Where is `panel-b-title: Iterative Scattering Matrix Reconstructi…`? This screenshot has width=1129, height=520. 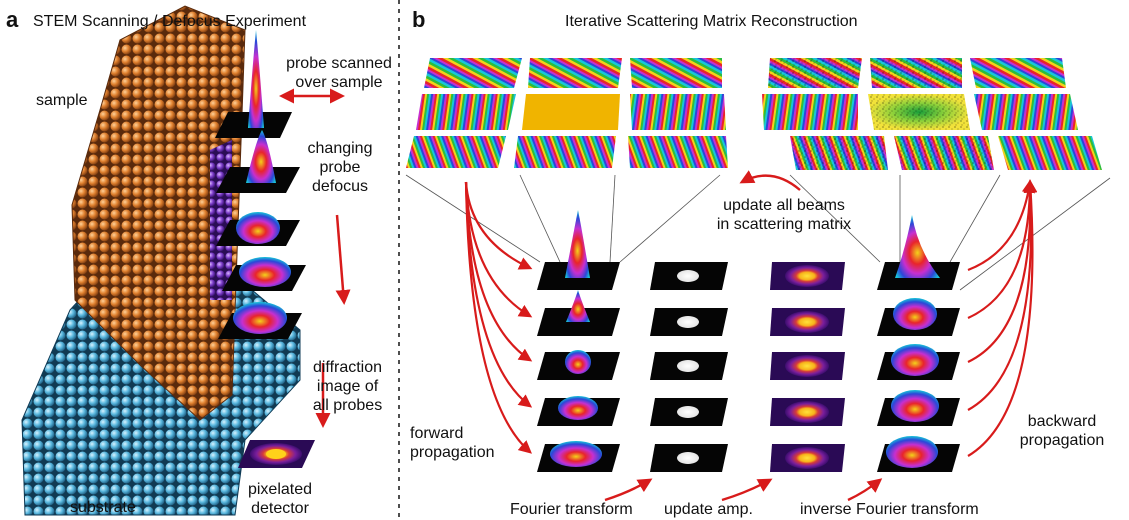
panel-b-title: Iterative Scattering Matrix Reconstructi… is located at coordinates (711, 21).